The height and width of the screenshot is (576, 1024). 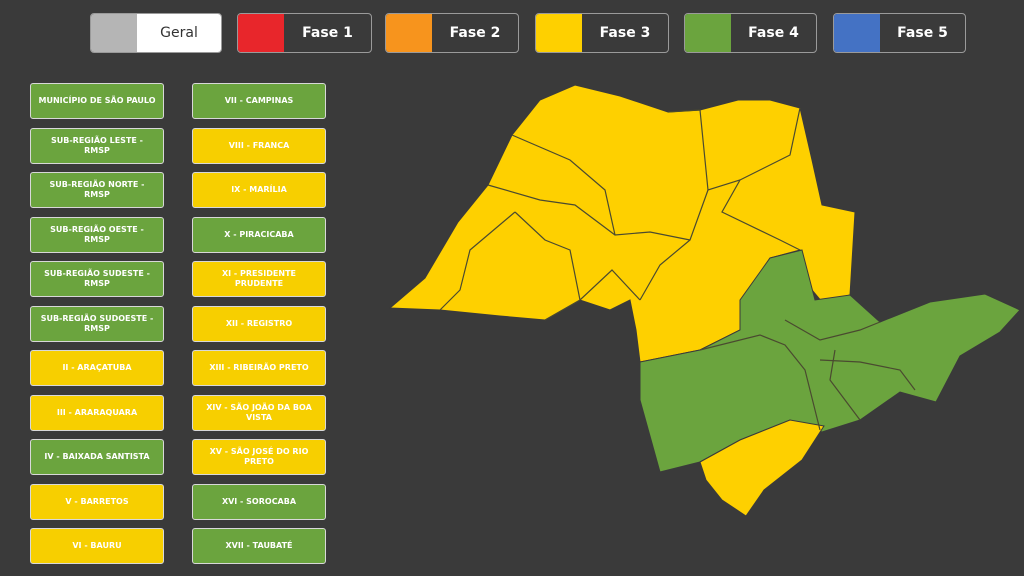 I want to click on region-button: XVI - Sorocaba, so click(x=259, y=502).